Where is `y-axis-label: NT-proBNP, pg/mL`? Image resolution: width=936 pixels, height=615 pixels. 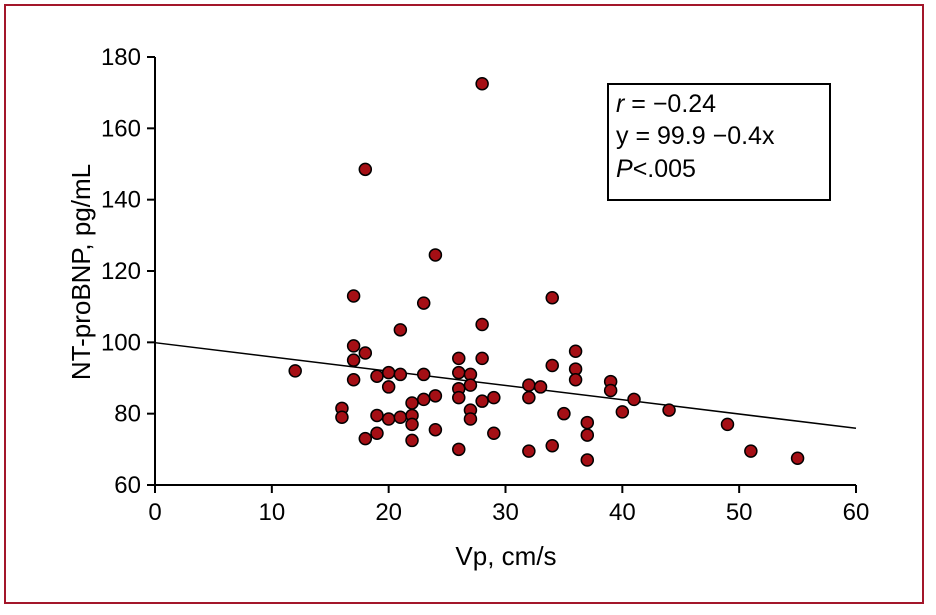 y-axis-label: NT-proBNP, pg/mL is located at coordinates (81, 272).